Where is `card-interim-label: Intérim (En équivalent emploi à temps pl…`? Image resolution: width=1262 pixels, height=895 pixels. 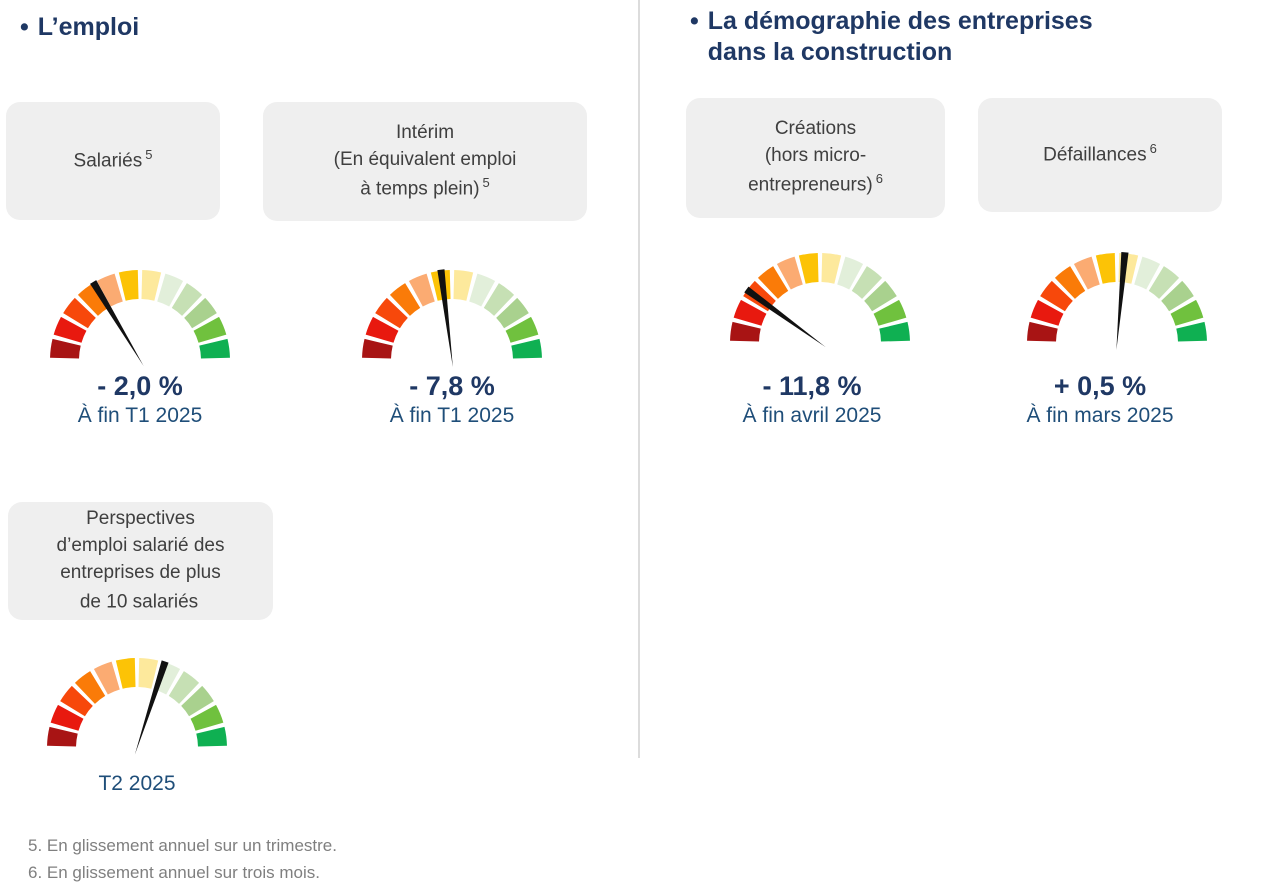
card-interim-label: Intérim (En équivalent emploi à temps pl… is located at coordinates (425, 161).